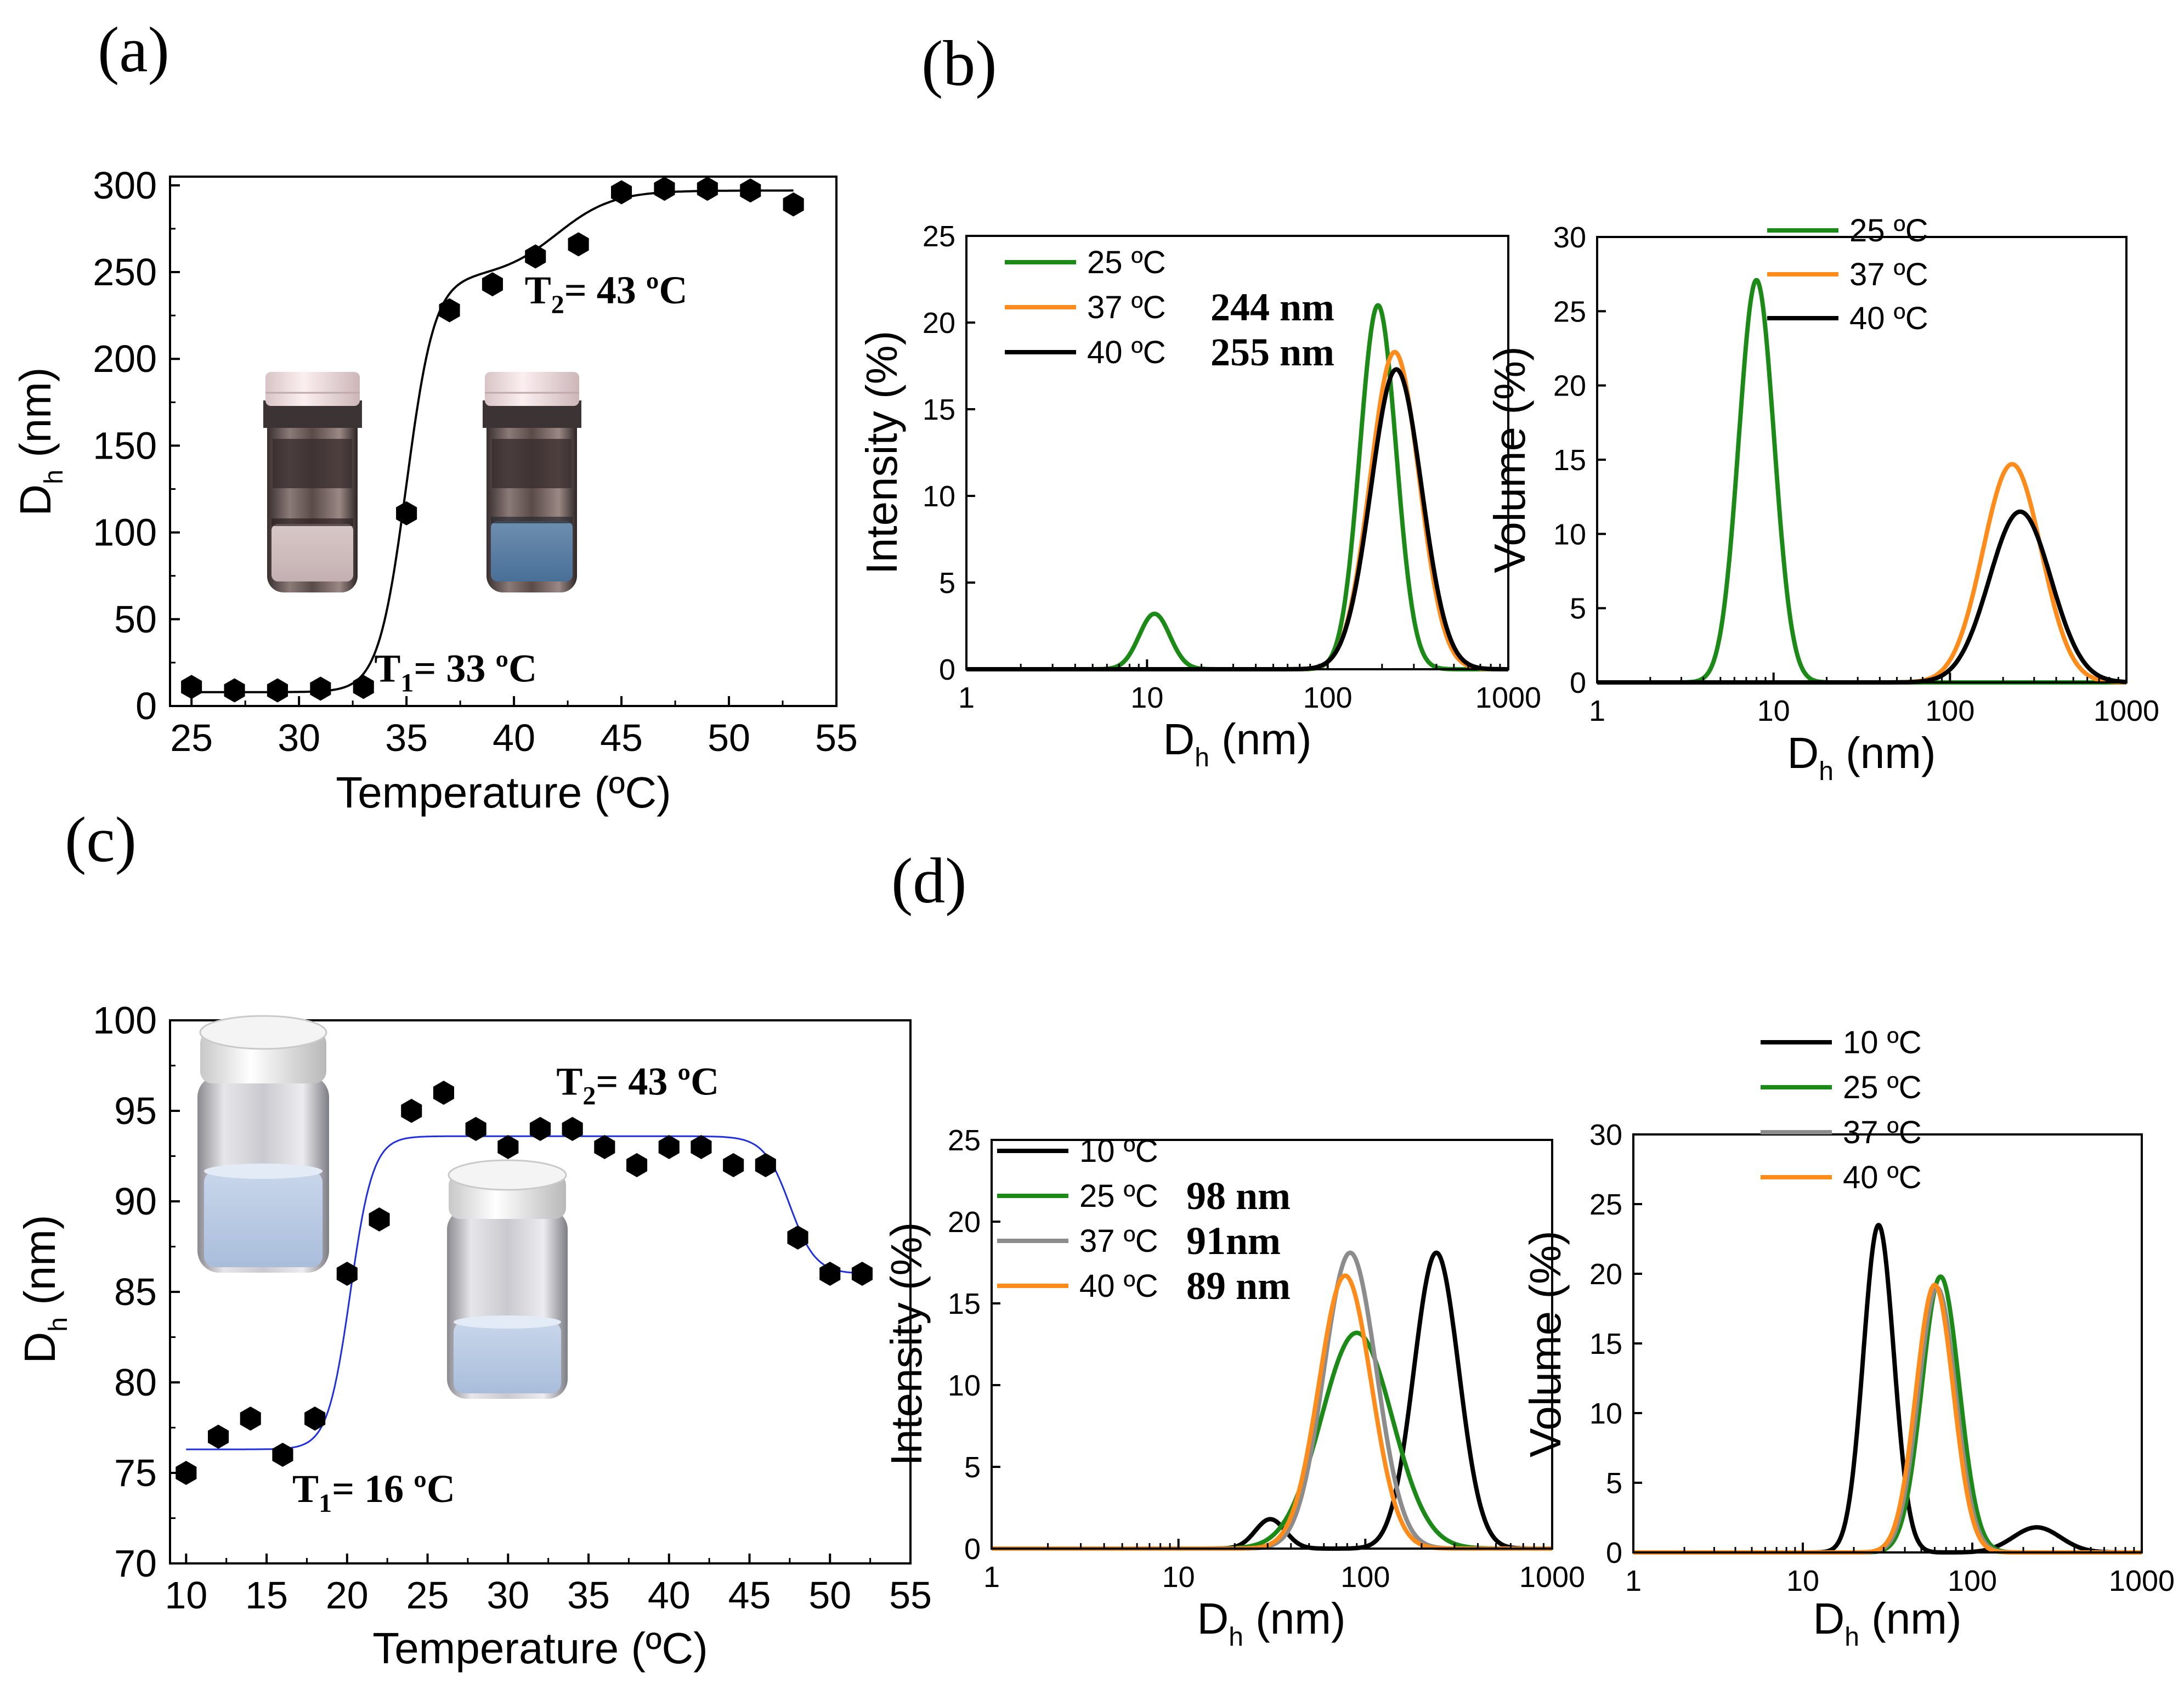  Describe the element at coordinates (133, 50) in the screenshot. I see `panel-label-a: (a)` at that location.